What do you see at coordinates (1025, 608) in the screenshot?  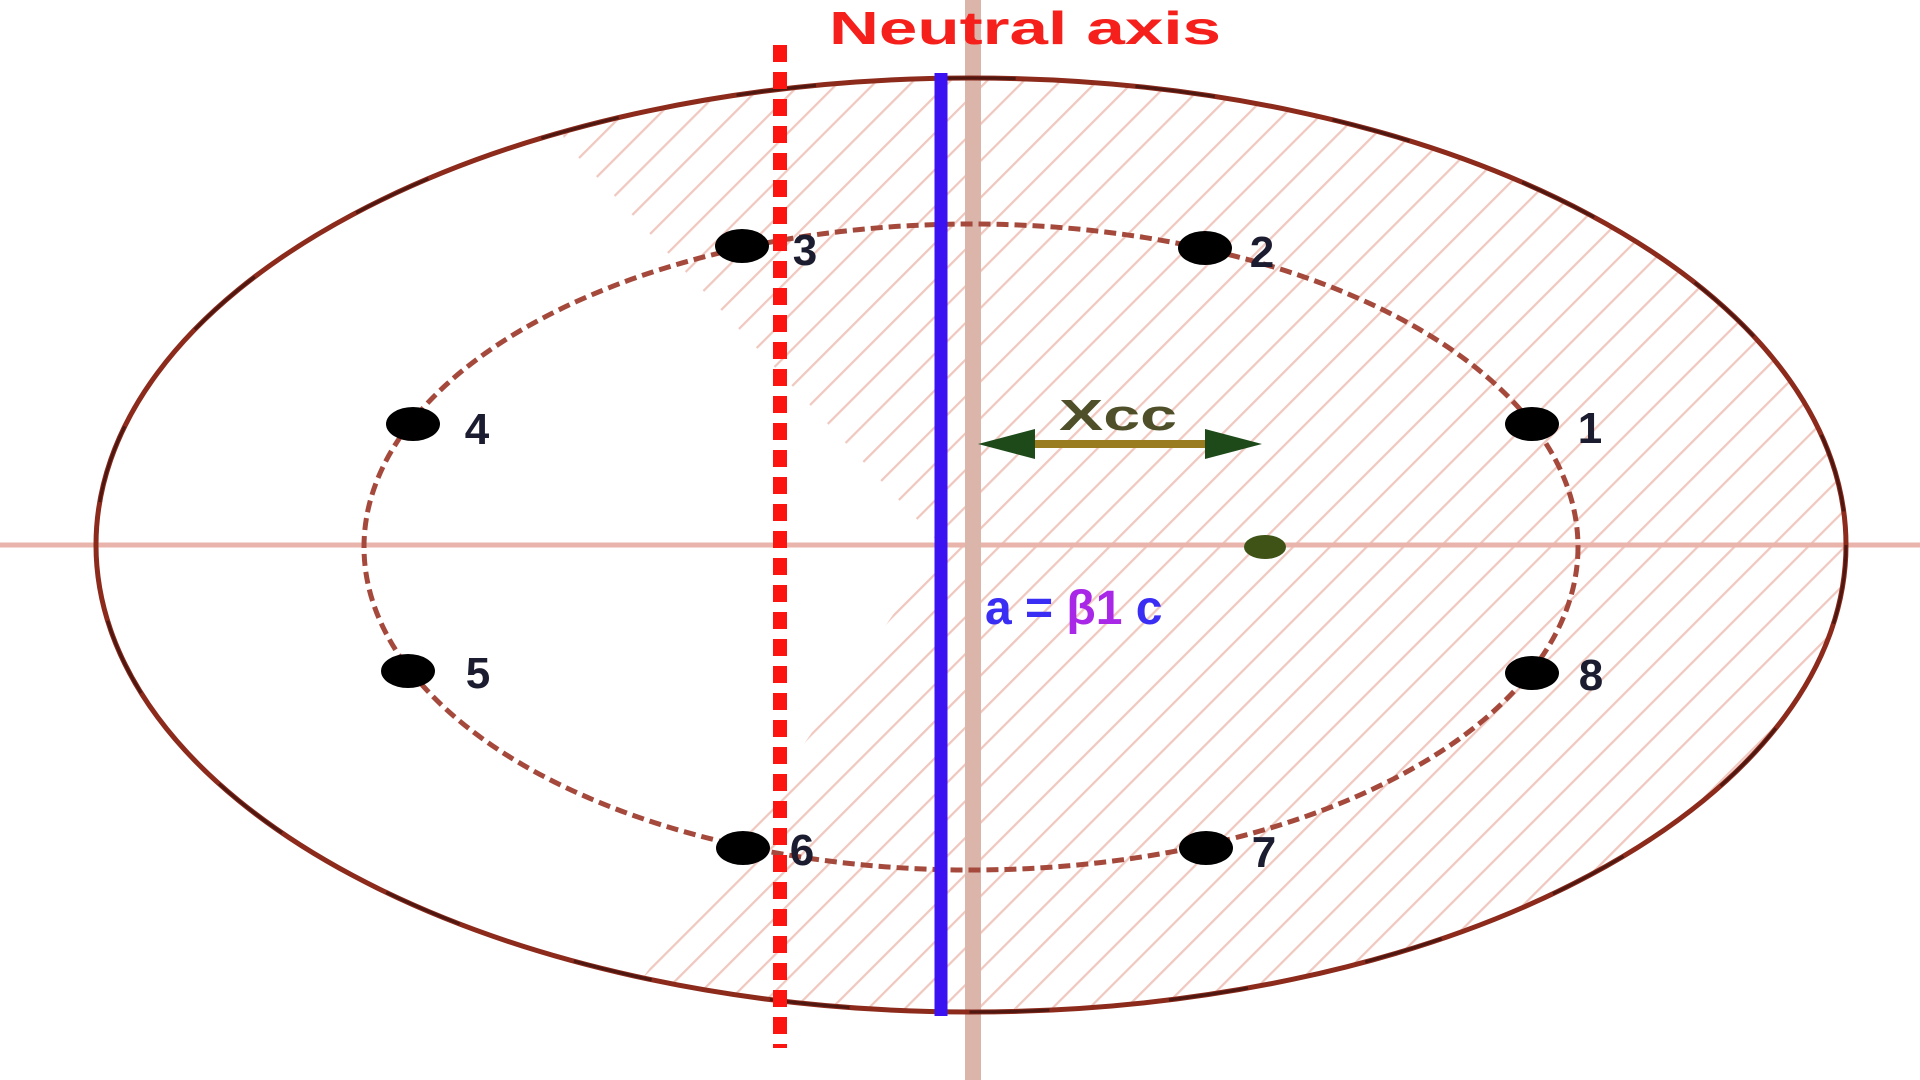 I see `stress-block-formula-prefix: a =` at bounding box center [1025, 608].